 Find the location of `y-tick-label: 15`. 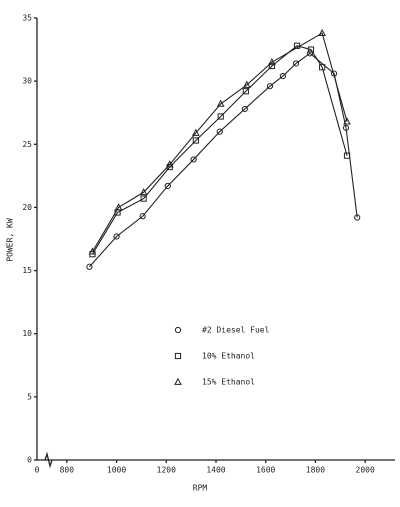

y-tick-label: 15 is located at coordinates (27, 270).